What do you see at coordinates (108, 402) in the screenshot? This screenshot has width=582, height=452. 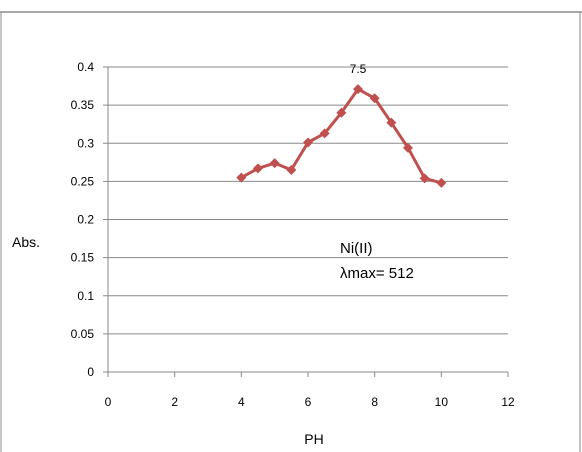 I see `x-tick-label: 0` at bounding box center [108, 402].